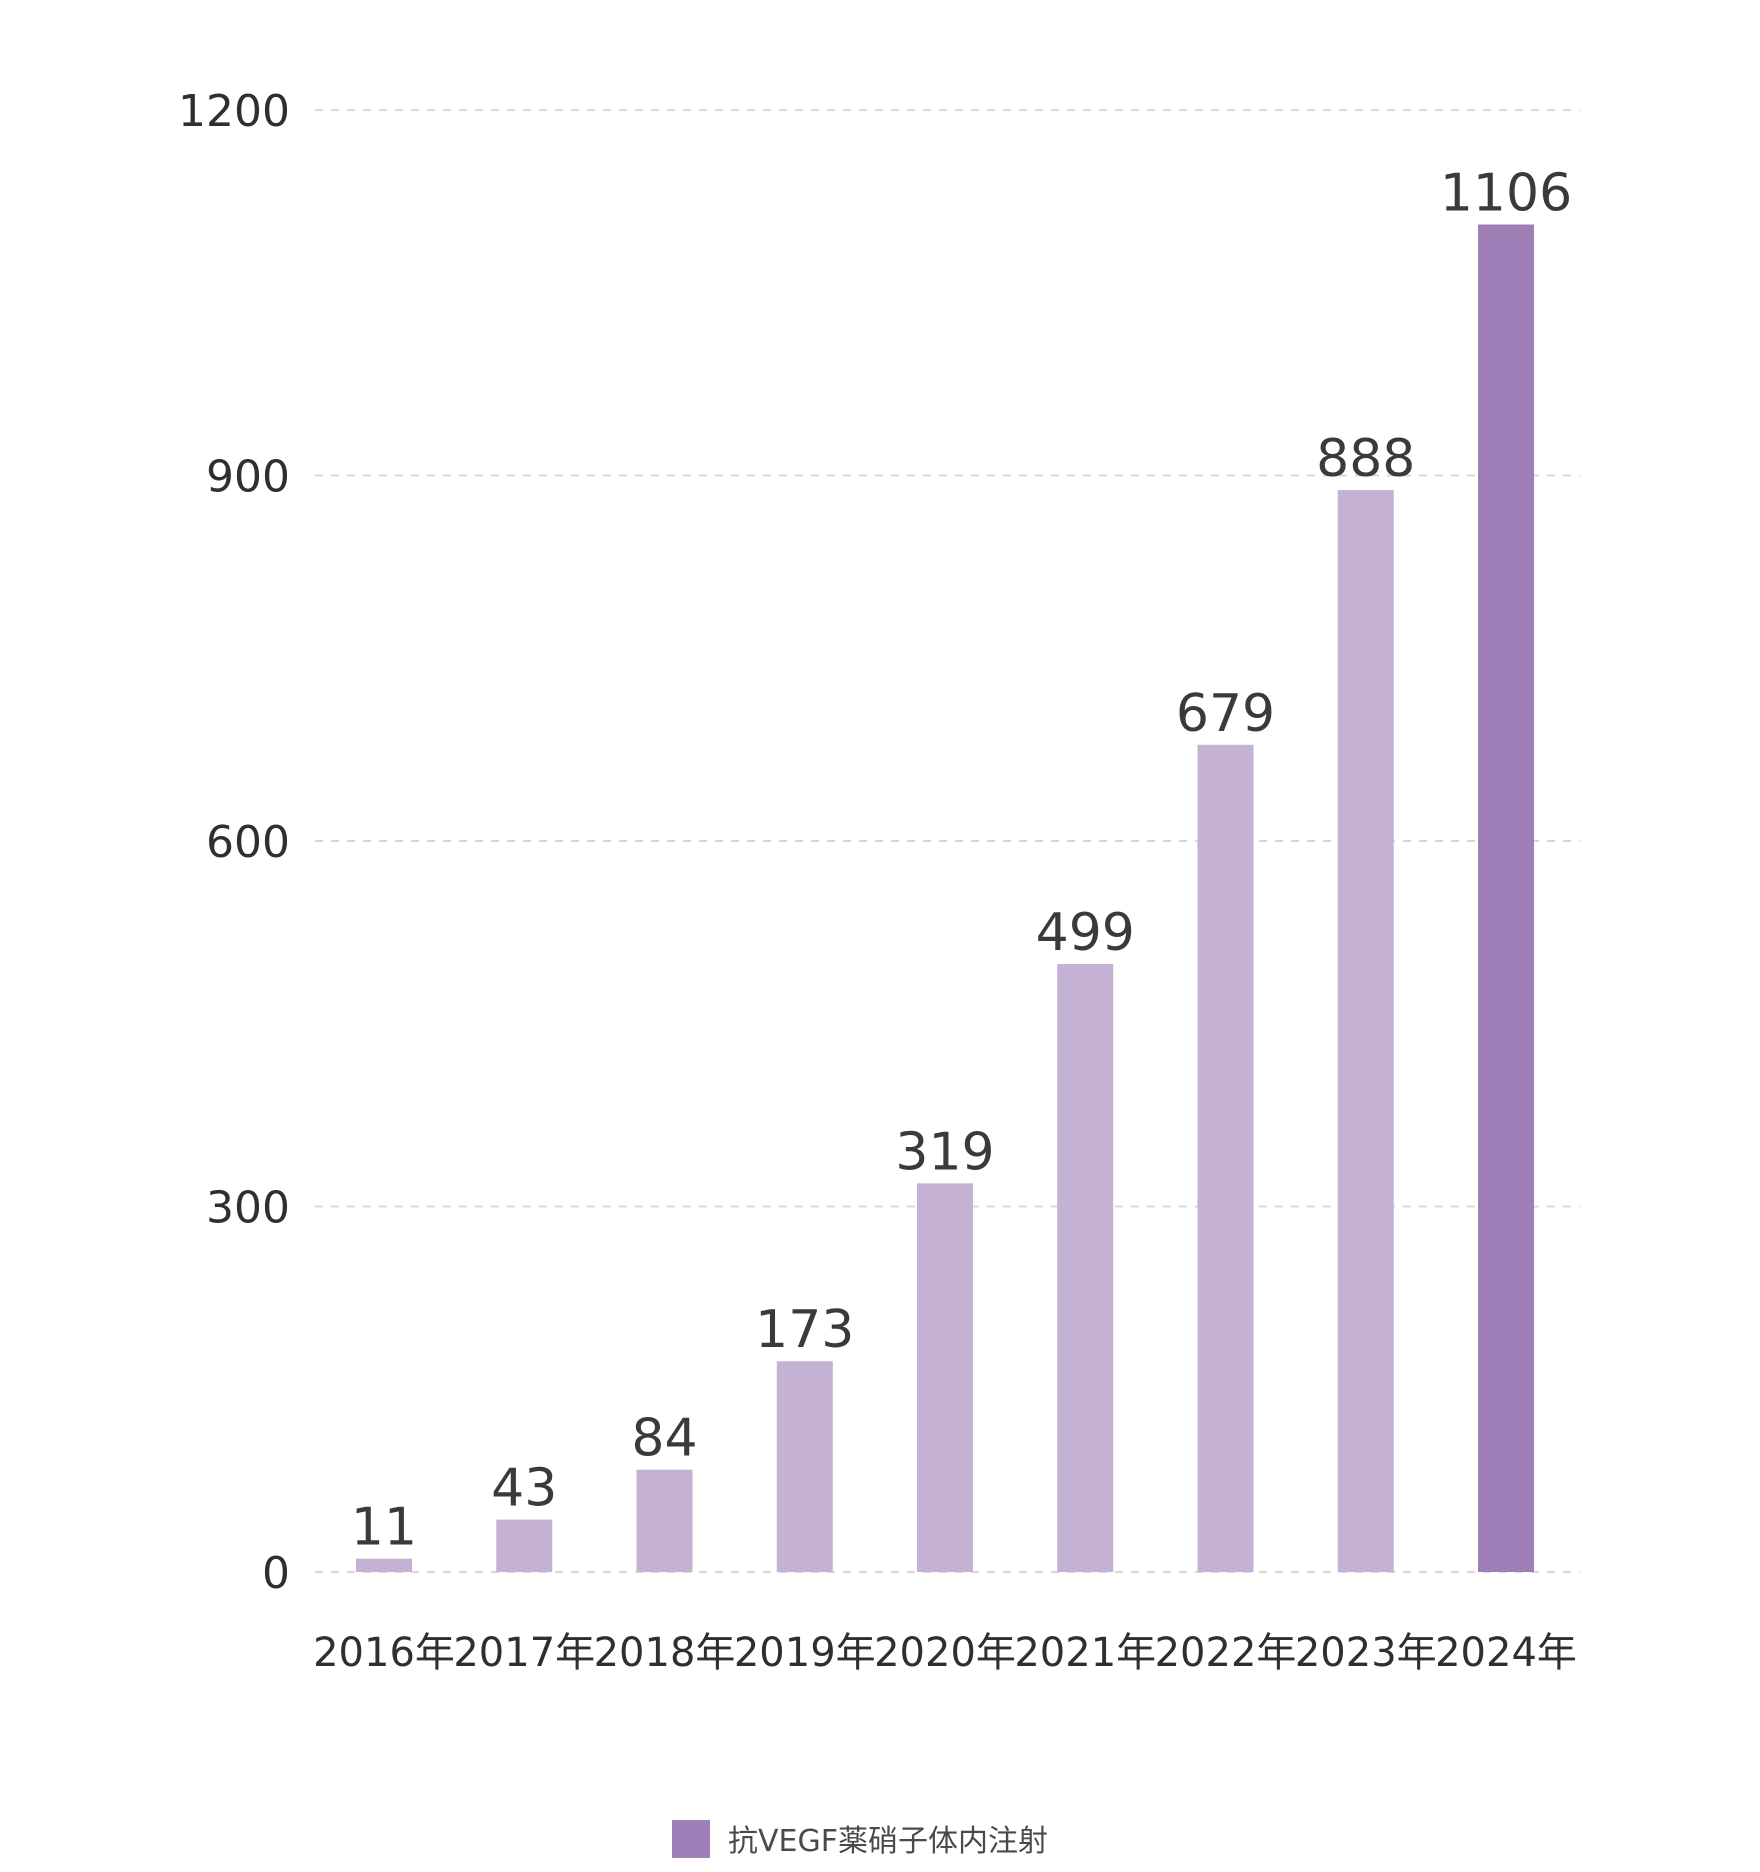 This screenshot has height=1872, width=1760. I want to click on data-label: 11, so click(384, 1528).